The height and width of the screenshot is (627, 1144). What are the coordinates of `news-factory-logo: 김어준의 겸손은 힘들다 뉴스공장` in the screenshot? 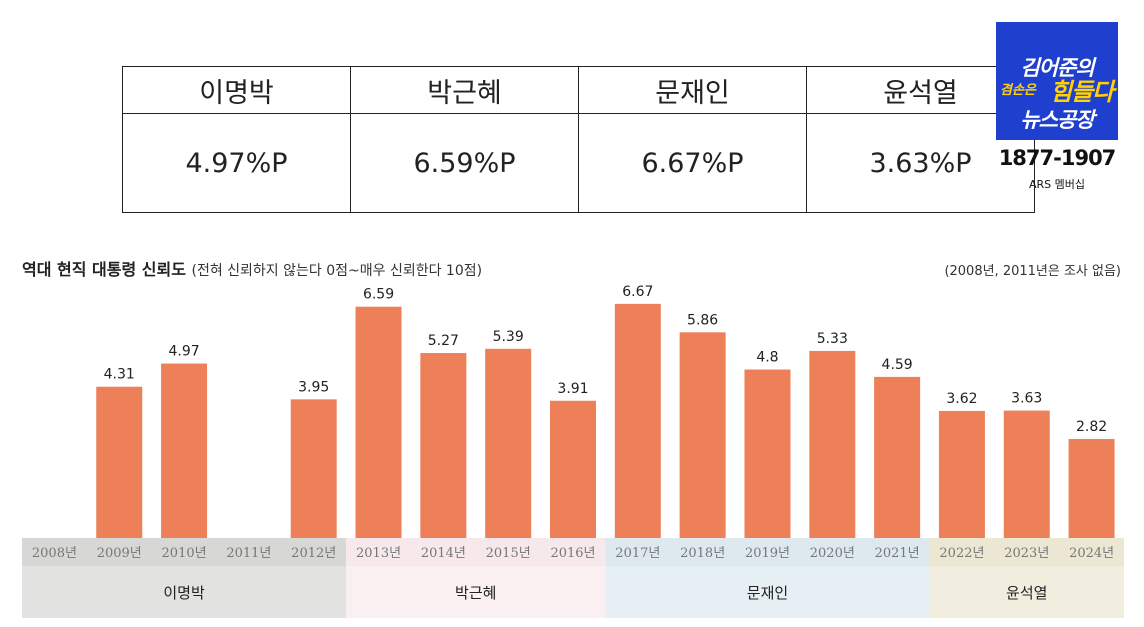 It's located at (1057, 81).